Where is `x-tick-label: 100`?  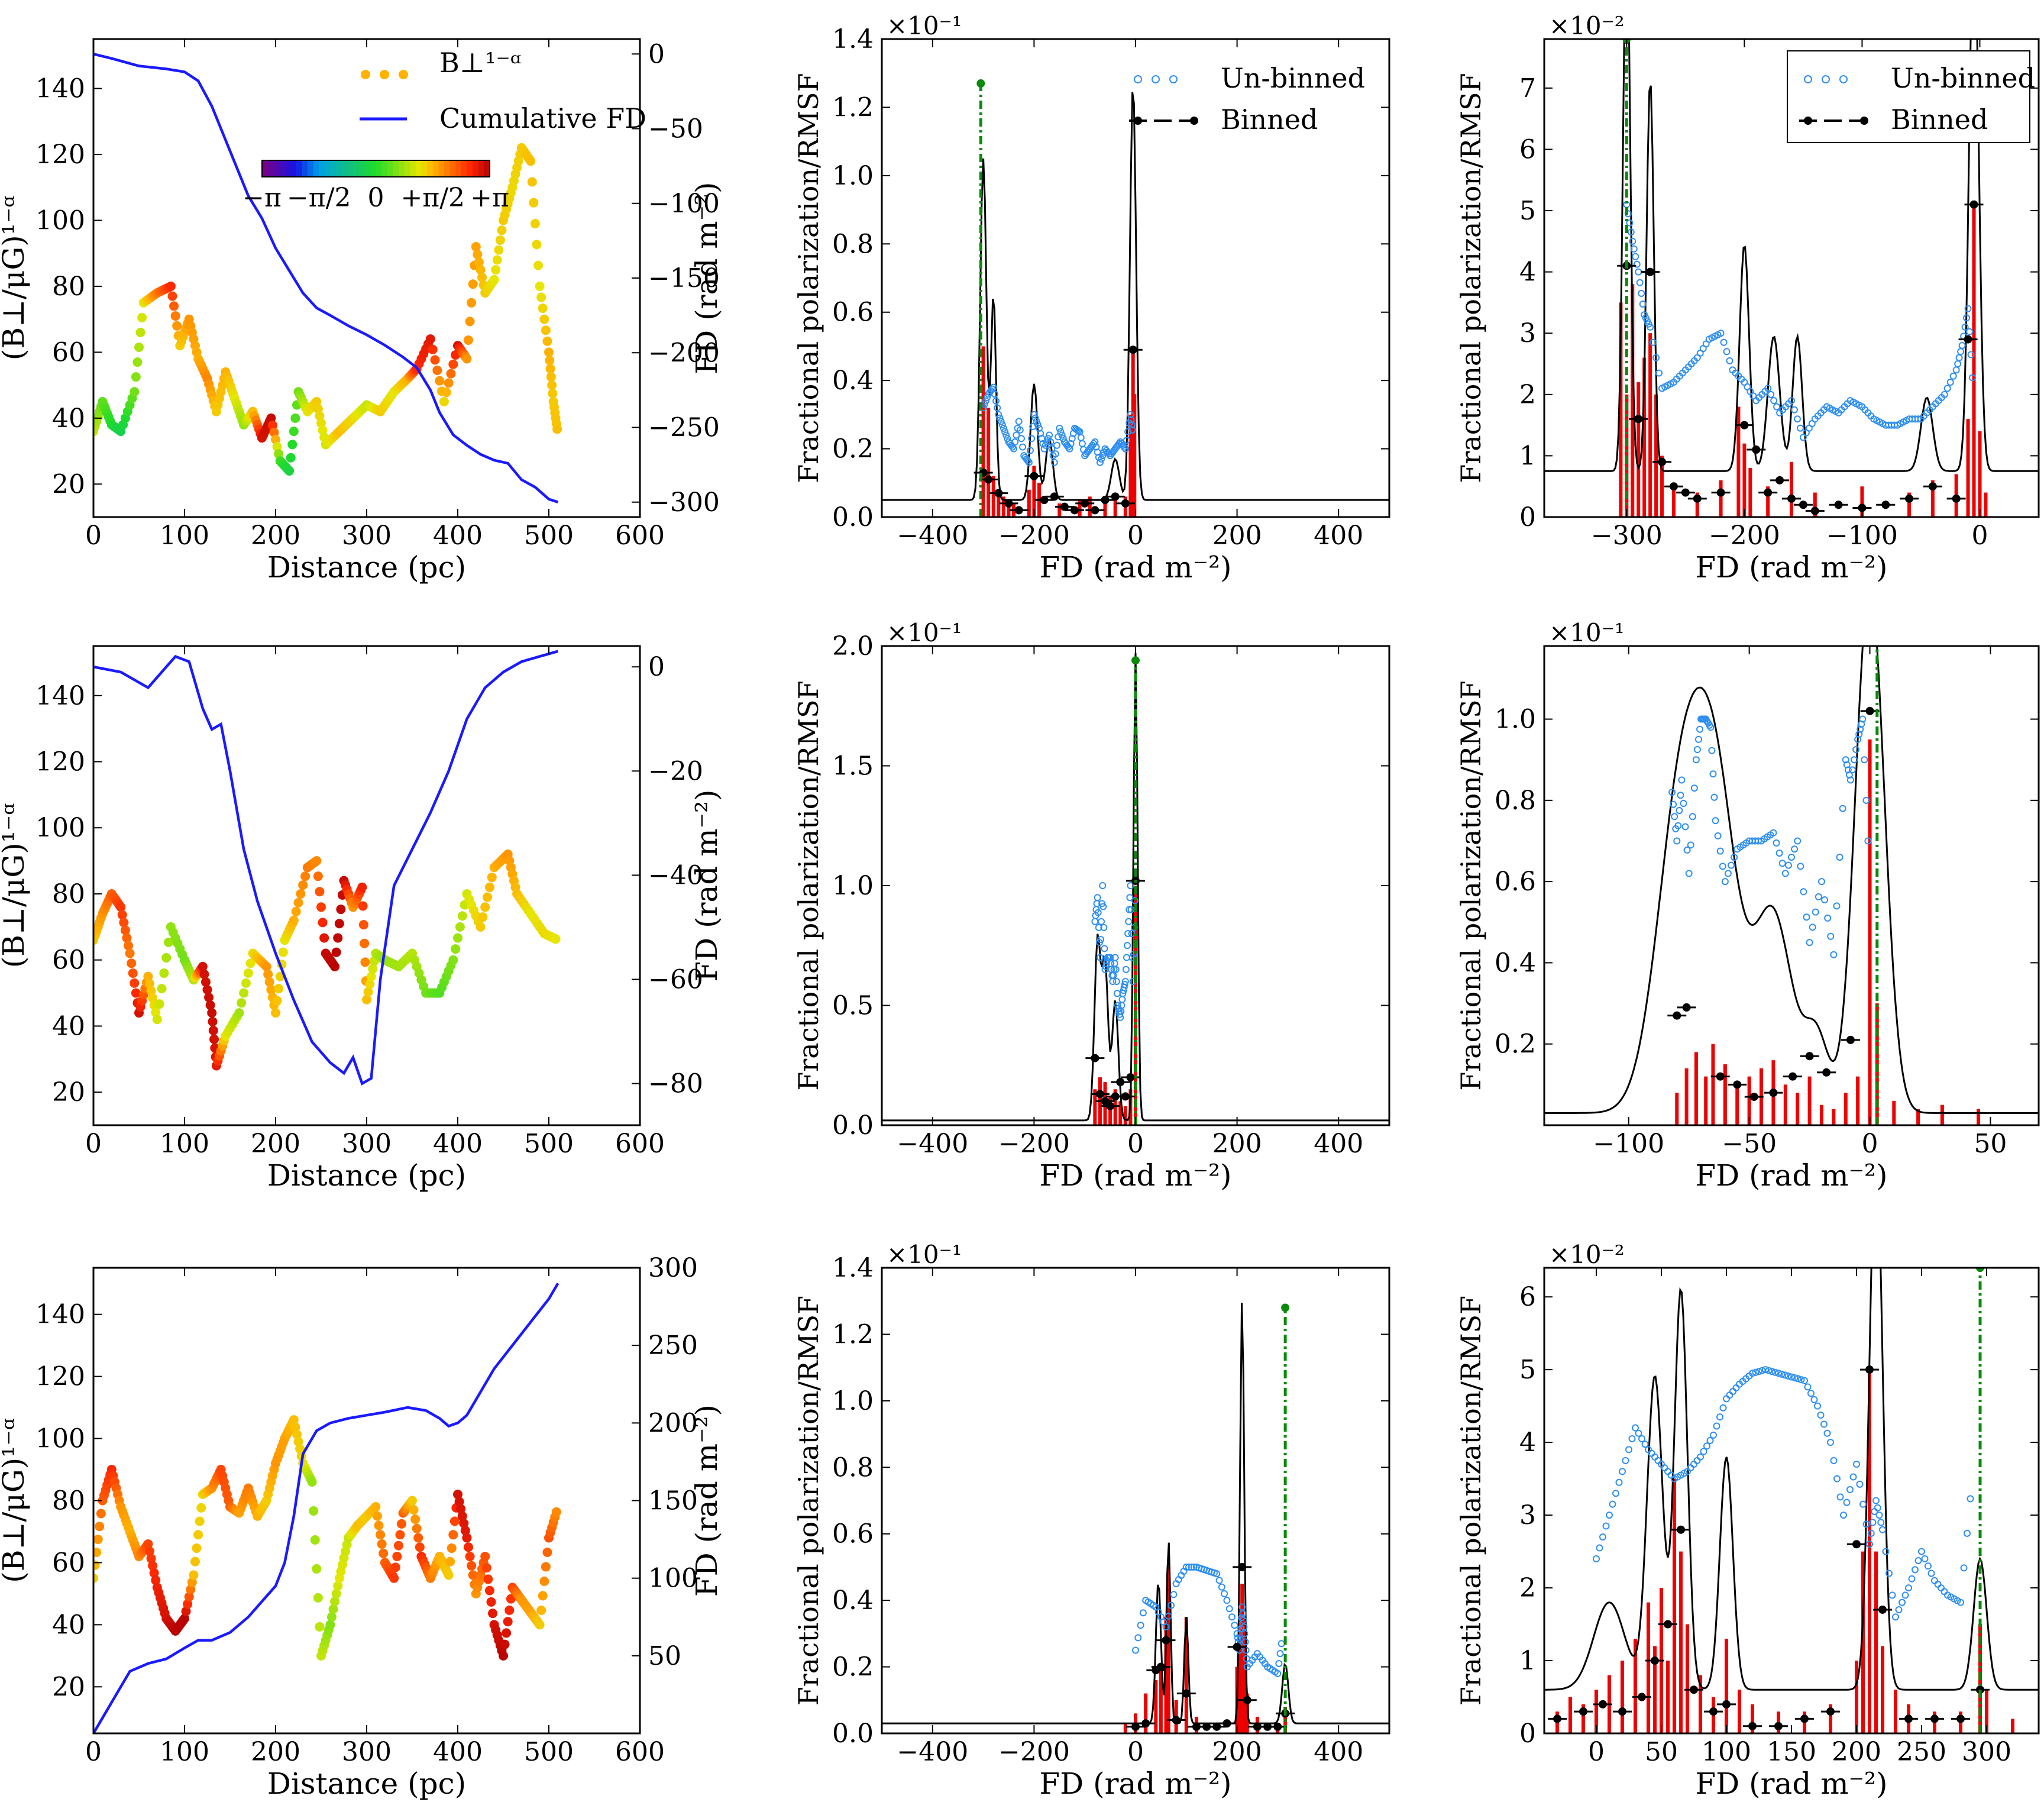
x-tick-label: 100 is located at coordinates (185, 536).